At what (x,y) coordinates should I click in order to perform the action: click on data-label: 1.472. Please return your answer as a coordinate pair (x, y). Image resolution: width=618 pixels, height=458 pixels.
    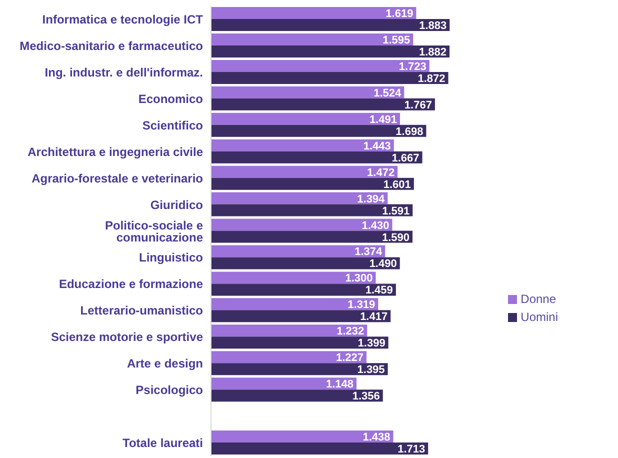
    Looking at the image, I should click on (381, 172).